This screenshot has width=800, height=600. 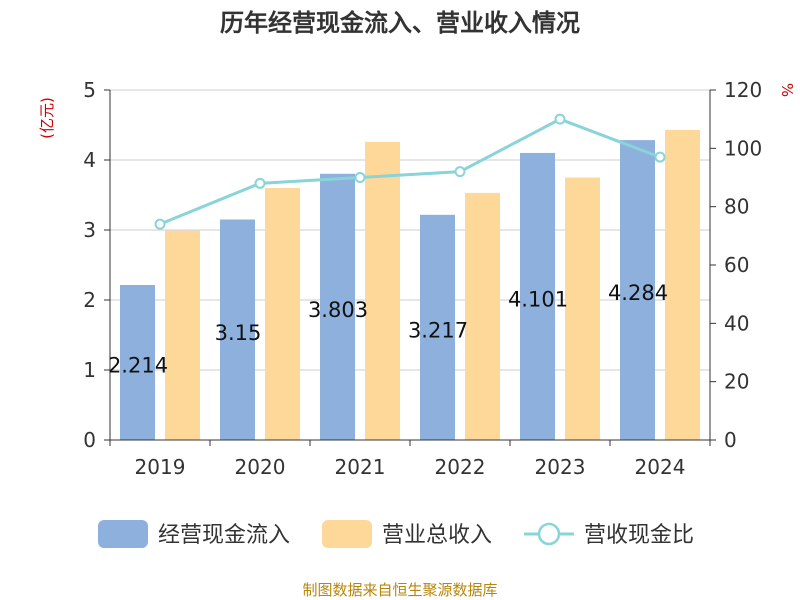 I want to click on x-tick-label: 2022, so click(x=460, y=467).